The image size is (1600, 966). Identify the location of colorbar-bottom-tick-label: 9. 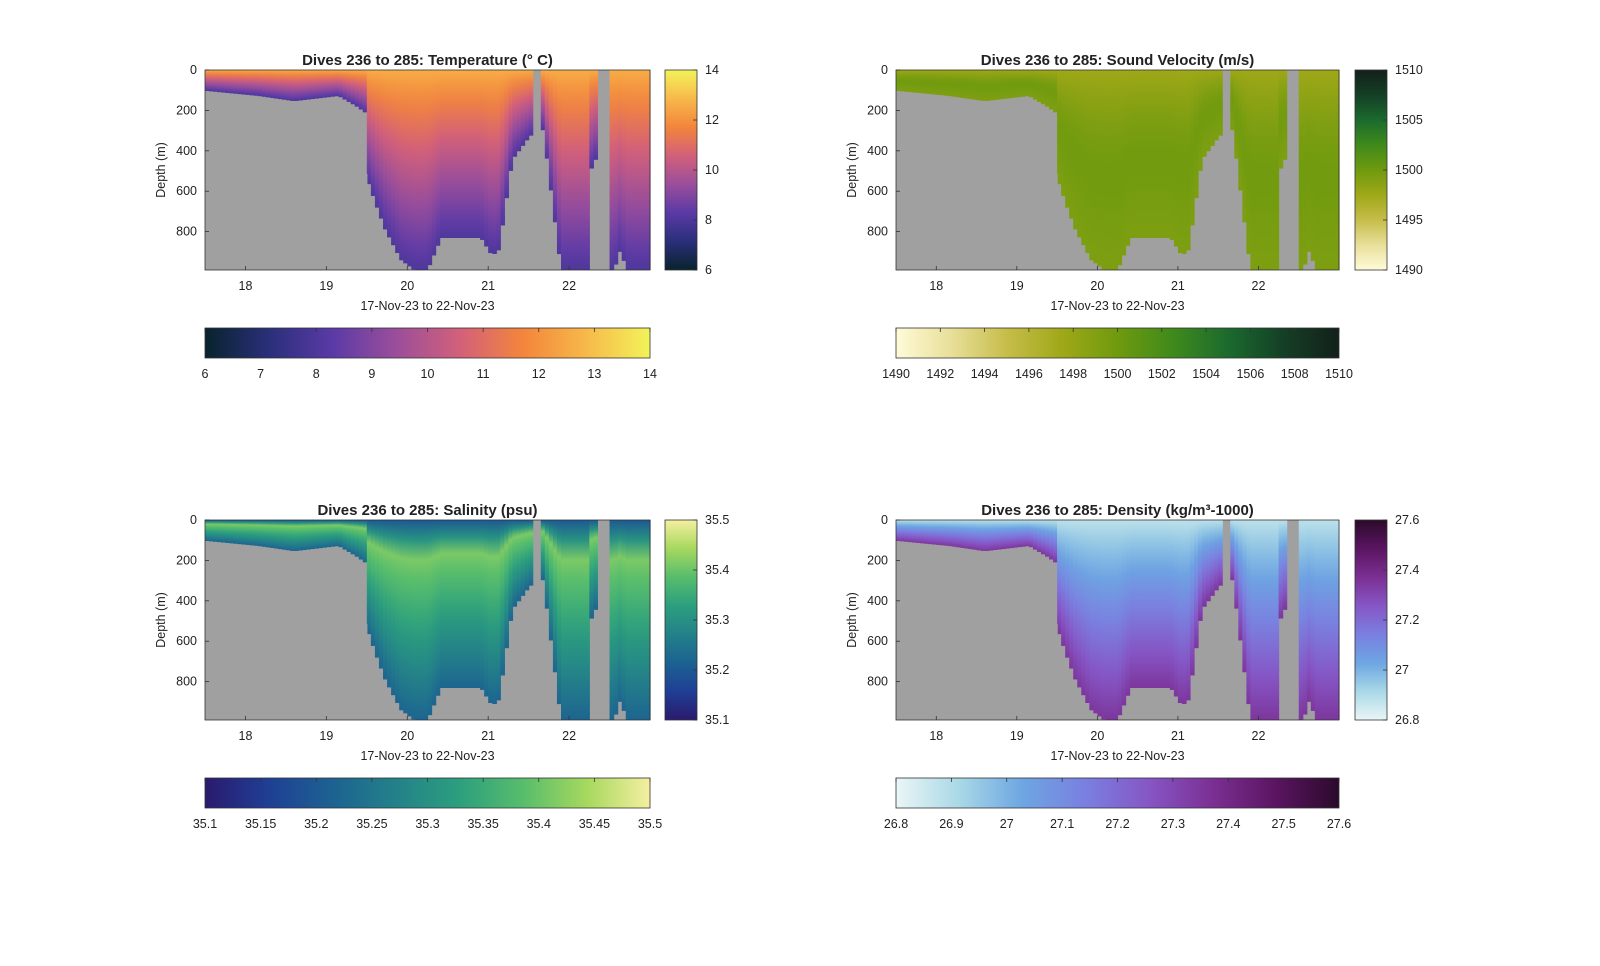
(371, 374).